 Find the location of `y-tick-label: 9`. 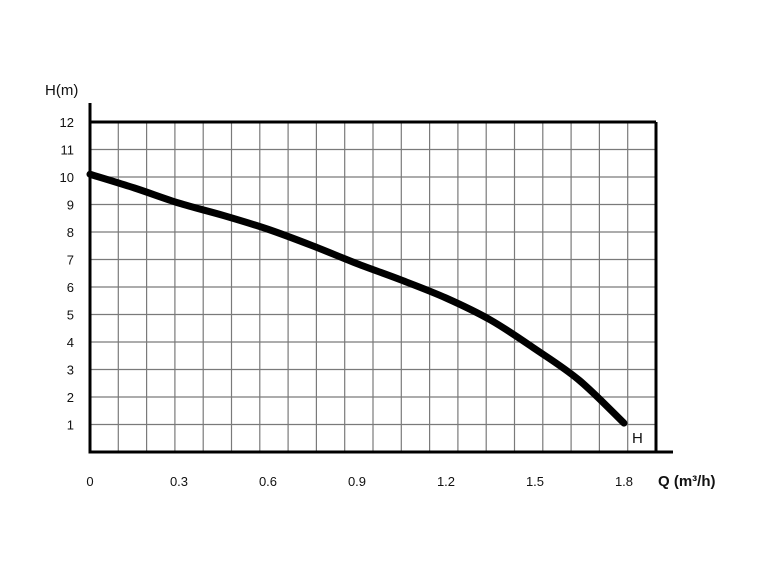

y-tick-label: 9 is located at coordinates (70, 205).